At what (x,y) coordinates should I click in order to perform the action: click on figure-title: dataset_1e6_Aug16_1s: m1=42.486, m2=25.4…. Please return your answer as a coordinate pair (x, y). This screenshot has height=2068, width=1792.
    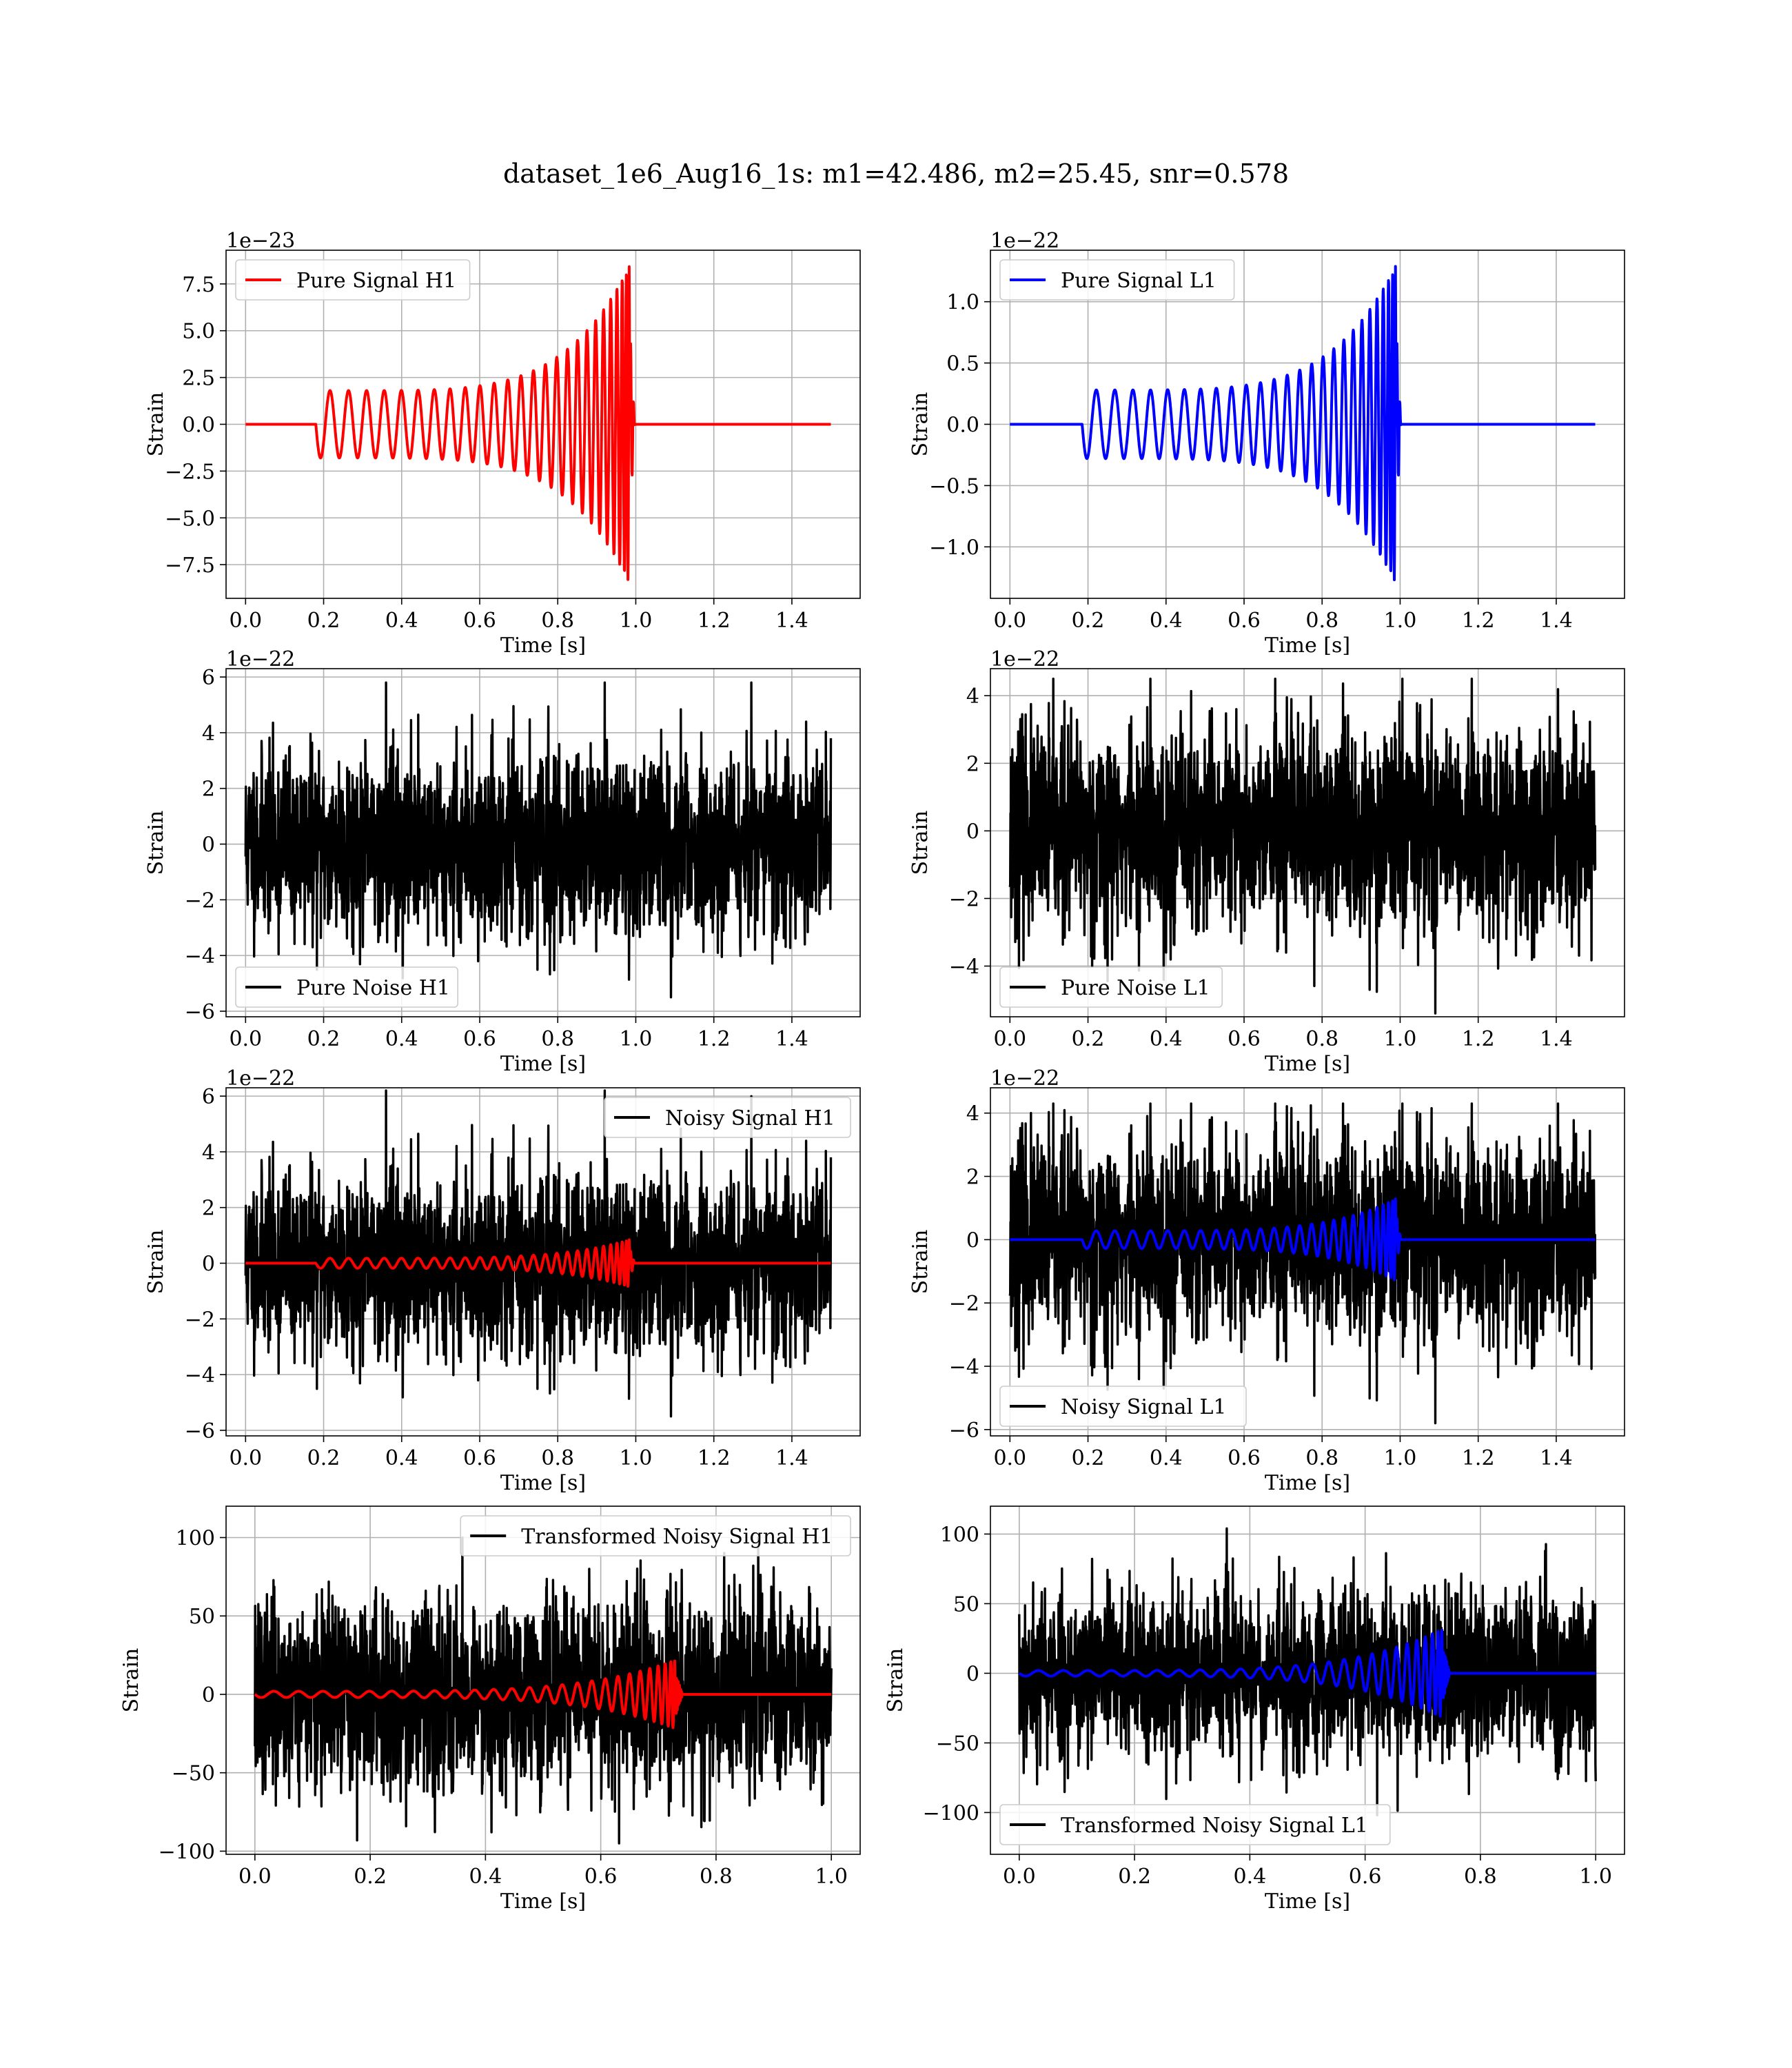
    Looking at the image, I should click on (896, 174).